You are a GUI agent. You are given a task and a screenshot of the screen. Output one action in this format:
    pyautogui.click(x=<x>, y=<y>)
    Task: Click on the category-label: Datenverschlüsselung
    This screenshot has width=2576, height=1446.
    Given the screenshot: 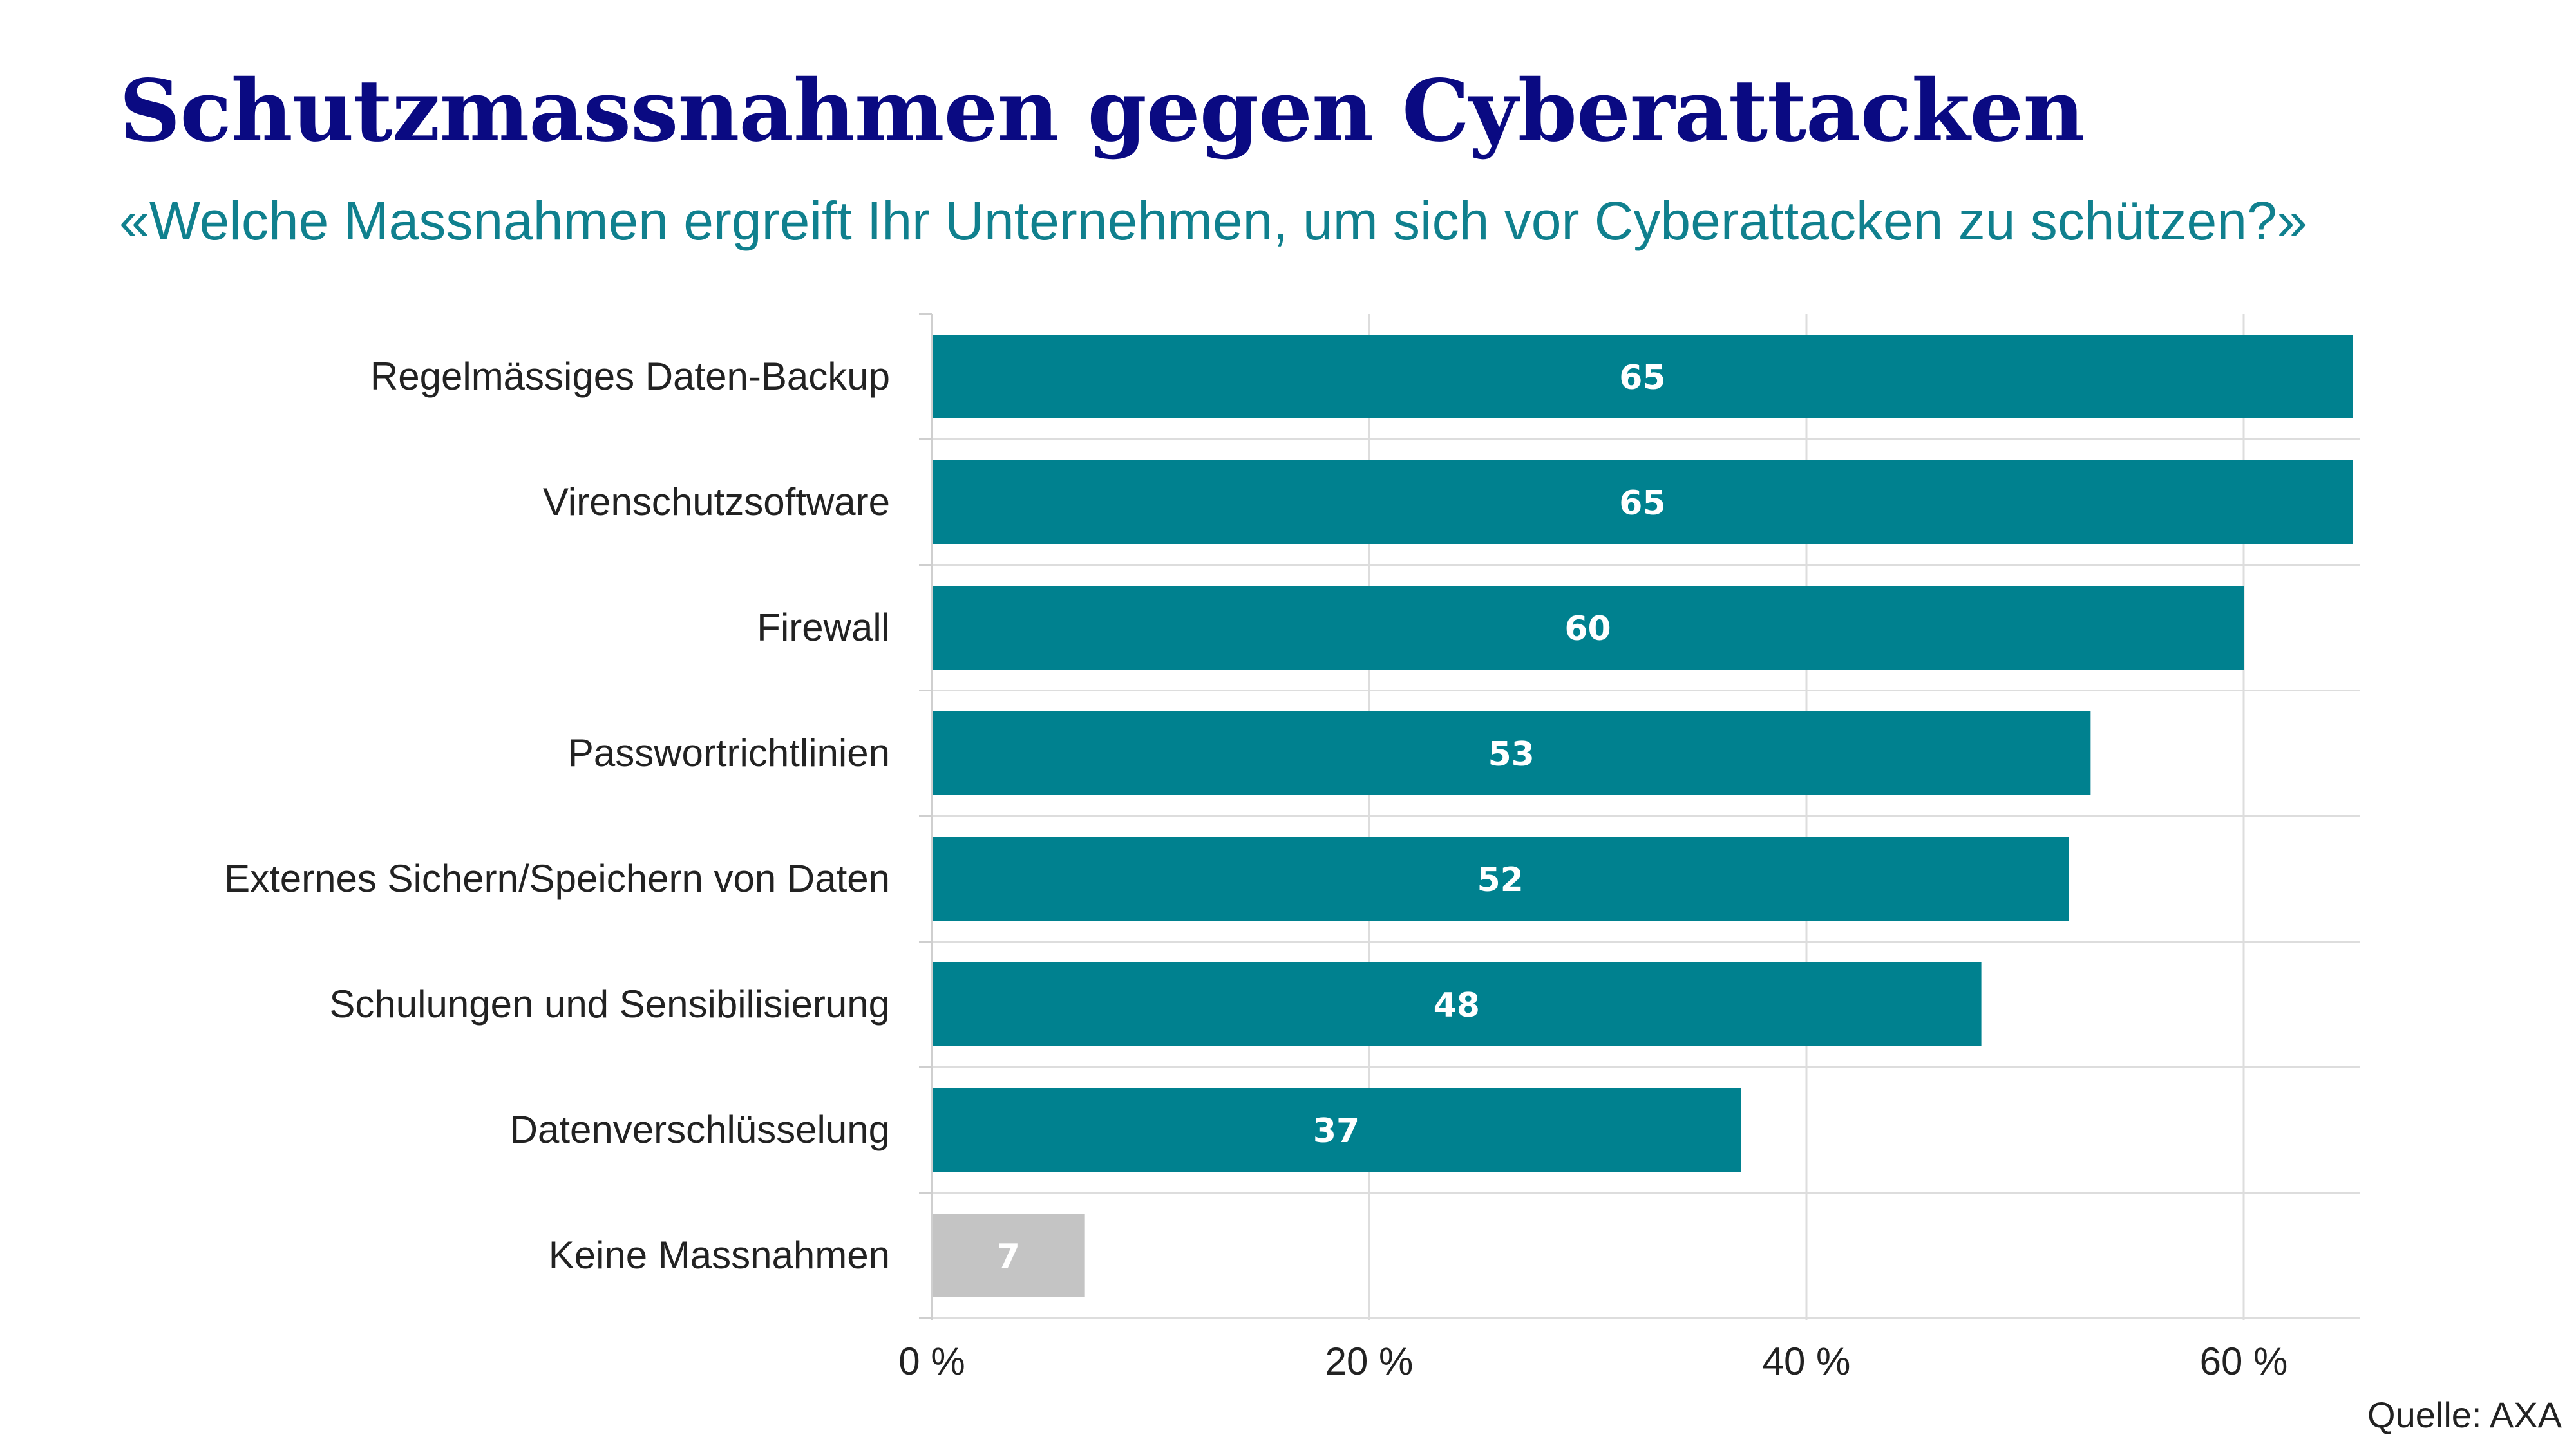 What is the action you would take?
    pyautogui.click(x=700, y=1129)
    